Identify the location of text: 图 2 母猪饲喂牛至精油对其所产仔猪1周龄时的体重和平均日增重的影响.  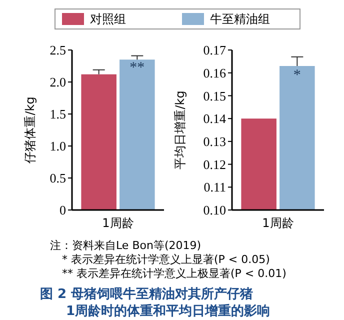
(155, 302).